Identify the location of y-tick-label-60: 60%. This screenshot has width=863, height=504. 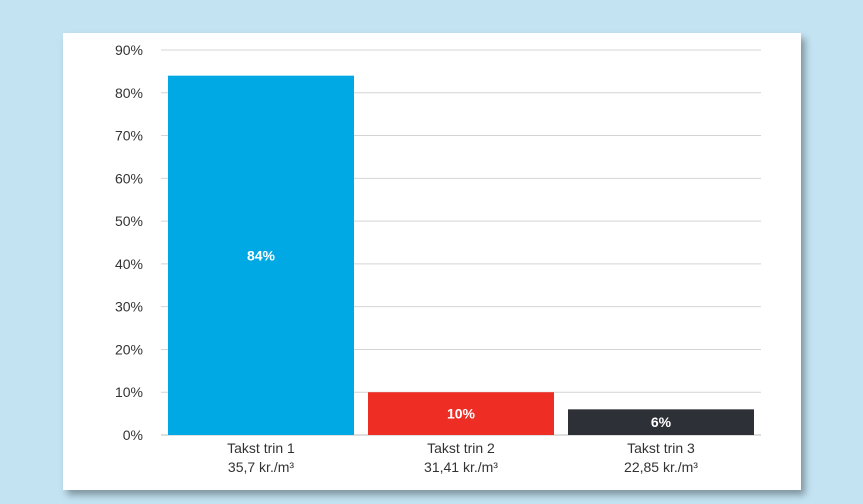
(129, 178).